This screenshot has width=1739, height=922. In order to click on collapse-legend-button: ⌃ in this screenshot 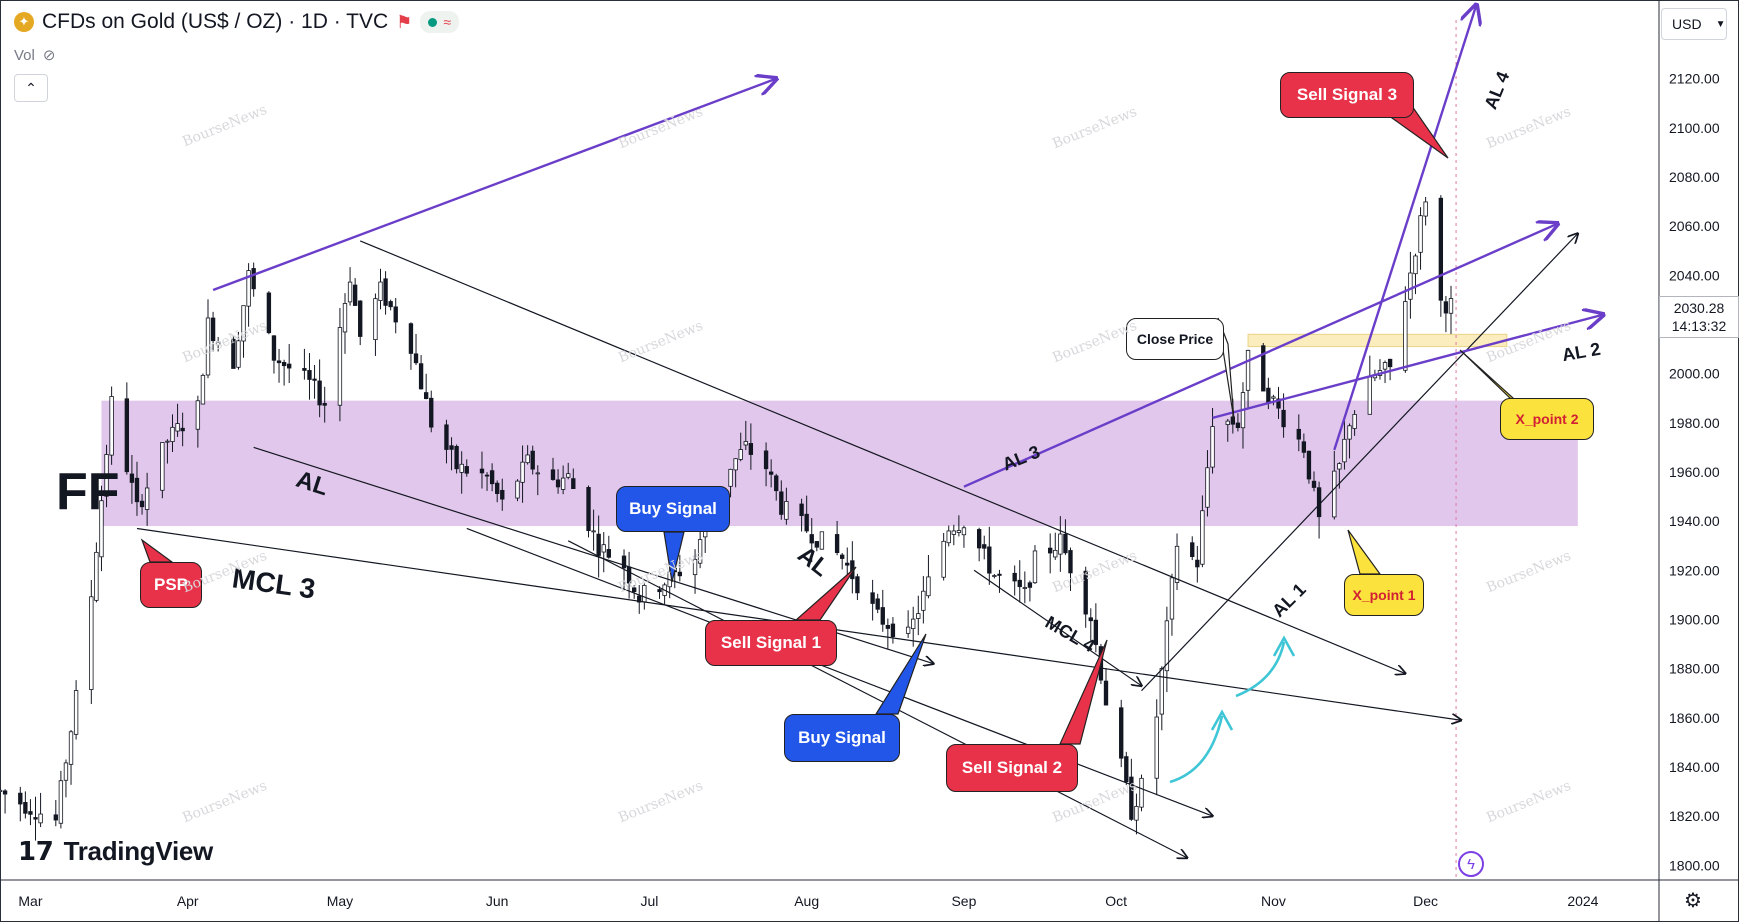, I will do `click(31, 88)`.